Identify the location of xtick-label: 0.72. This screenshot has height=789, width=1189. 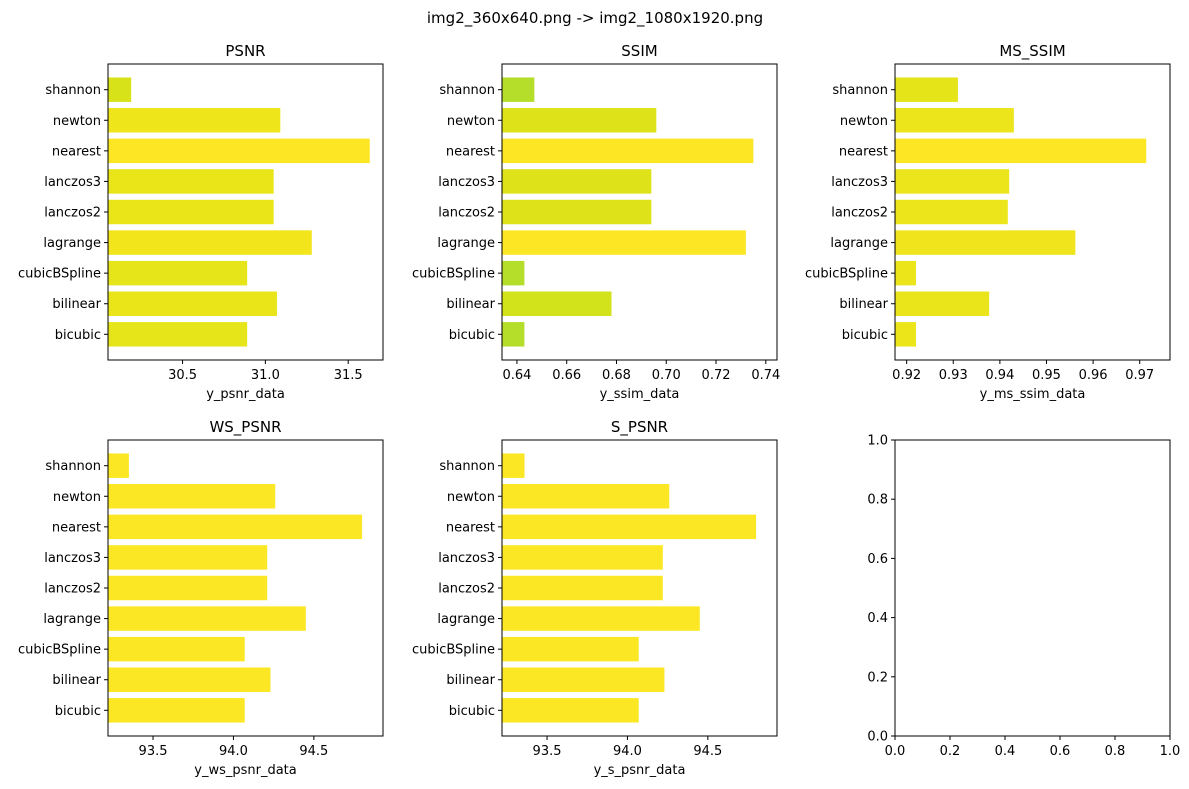
(716, 375).